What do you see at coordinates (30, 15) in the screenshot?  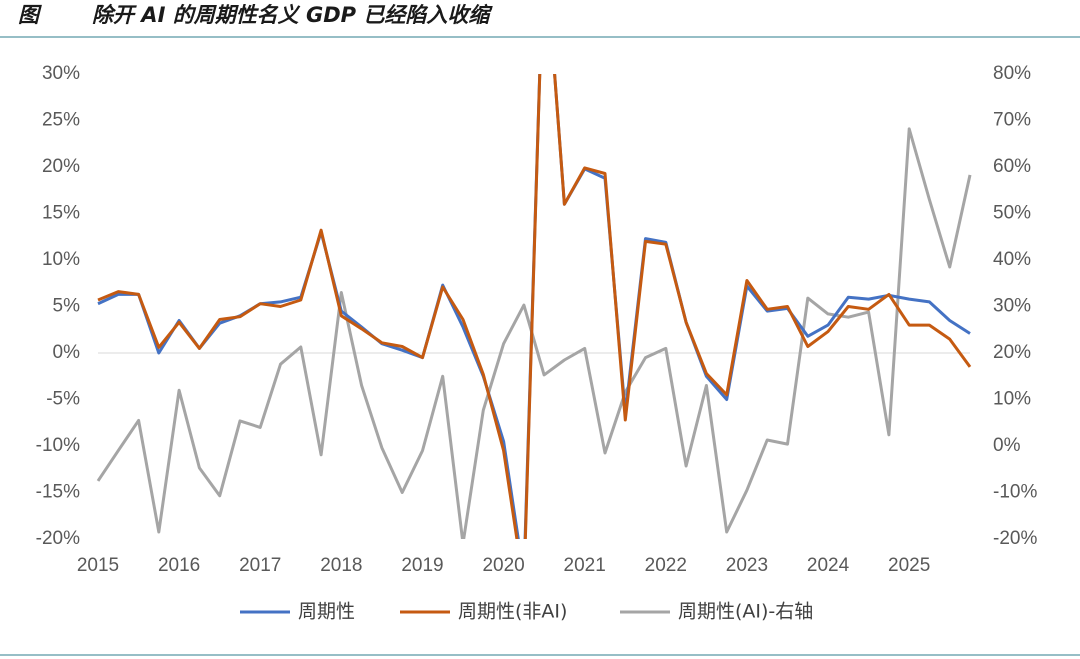 I see `figure-label: 图` at bounding box center [30, 15].